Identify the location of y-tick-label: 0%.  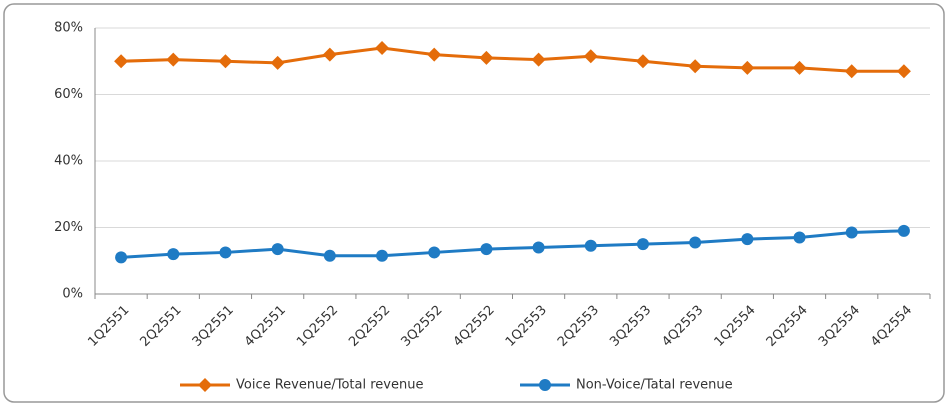
(72, 294).